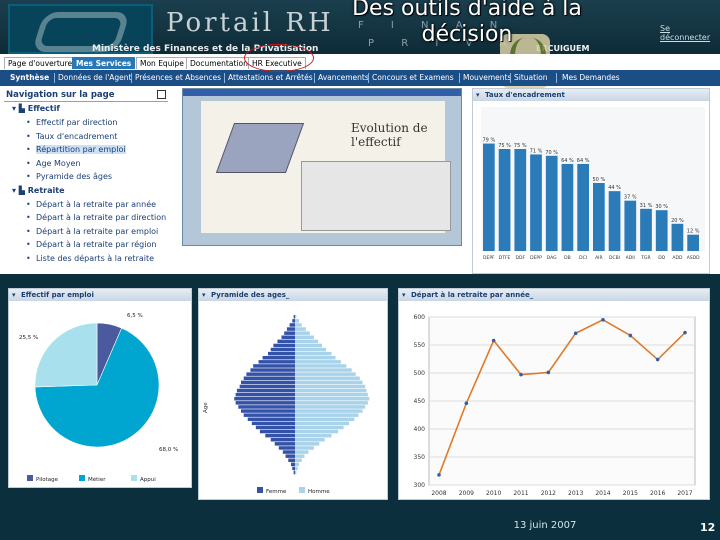 This screenshot has width=720, height=540. I want to click on line-y-tick-label: 450, so click(420, 401).